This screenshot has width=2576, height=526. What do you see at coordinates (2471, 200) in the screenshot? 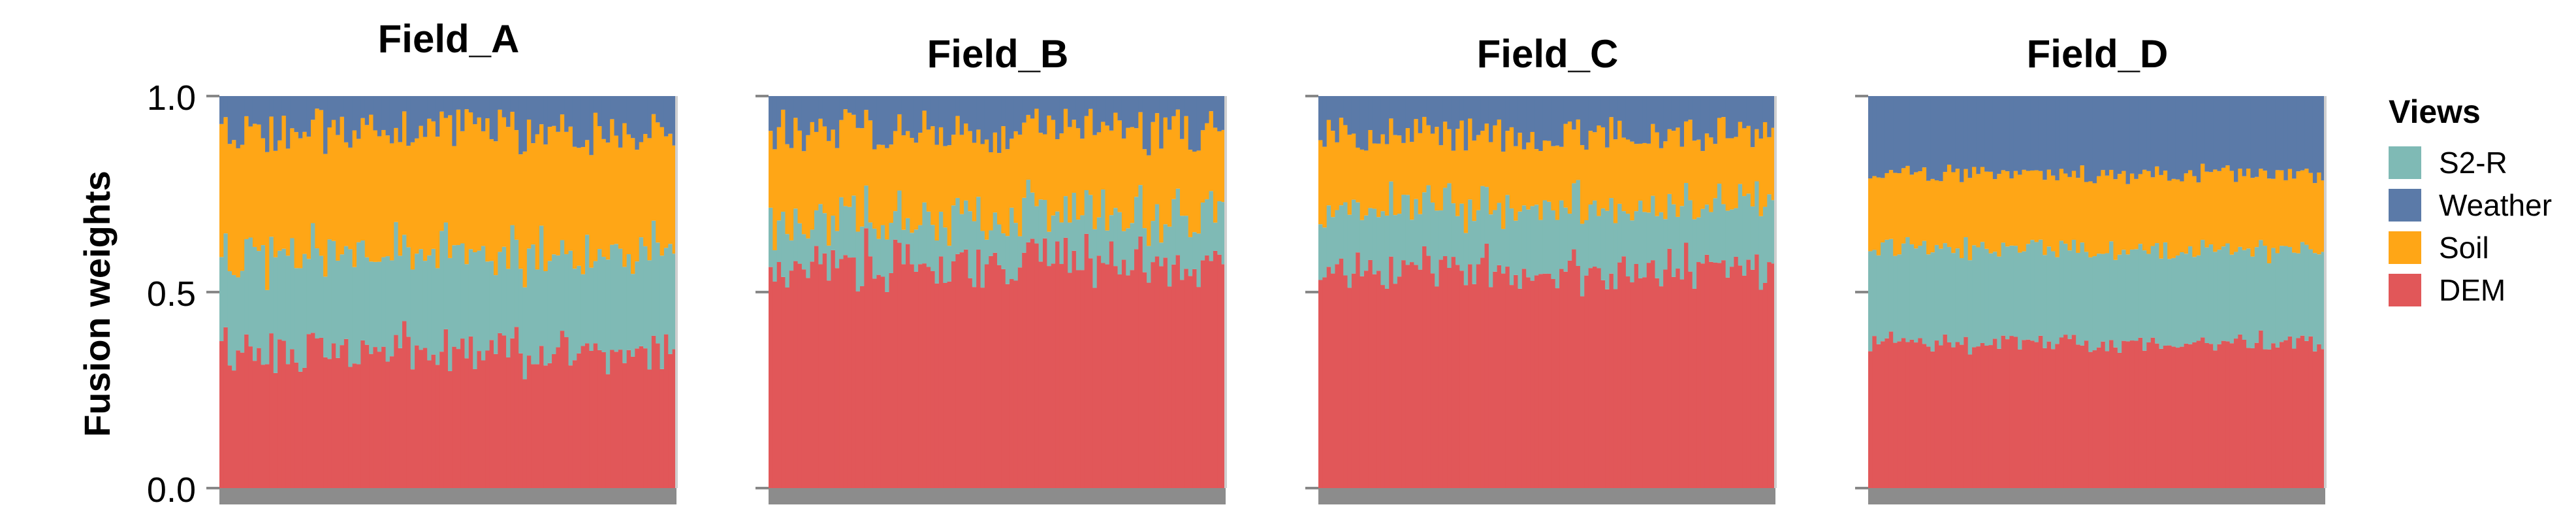
I see `legend: Views S2-R Weather Soil DEM` at bounding box center [2471, 200].